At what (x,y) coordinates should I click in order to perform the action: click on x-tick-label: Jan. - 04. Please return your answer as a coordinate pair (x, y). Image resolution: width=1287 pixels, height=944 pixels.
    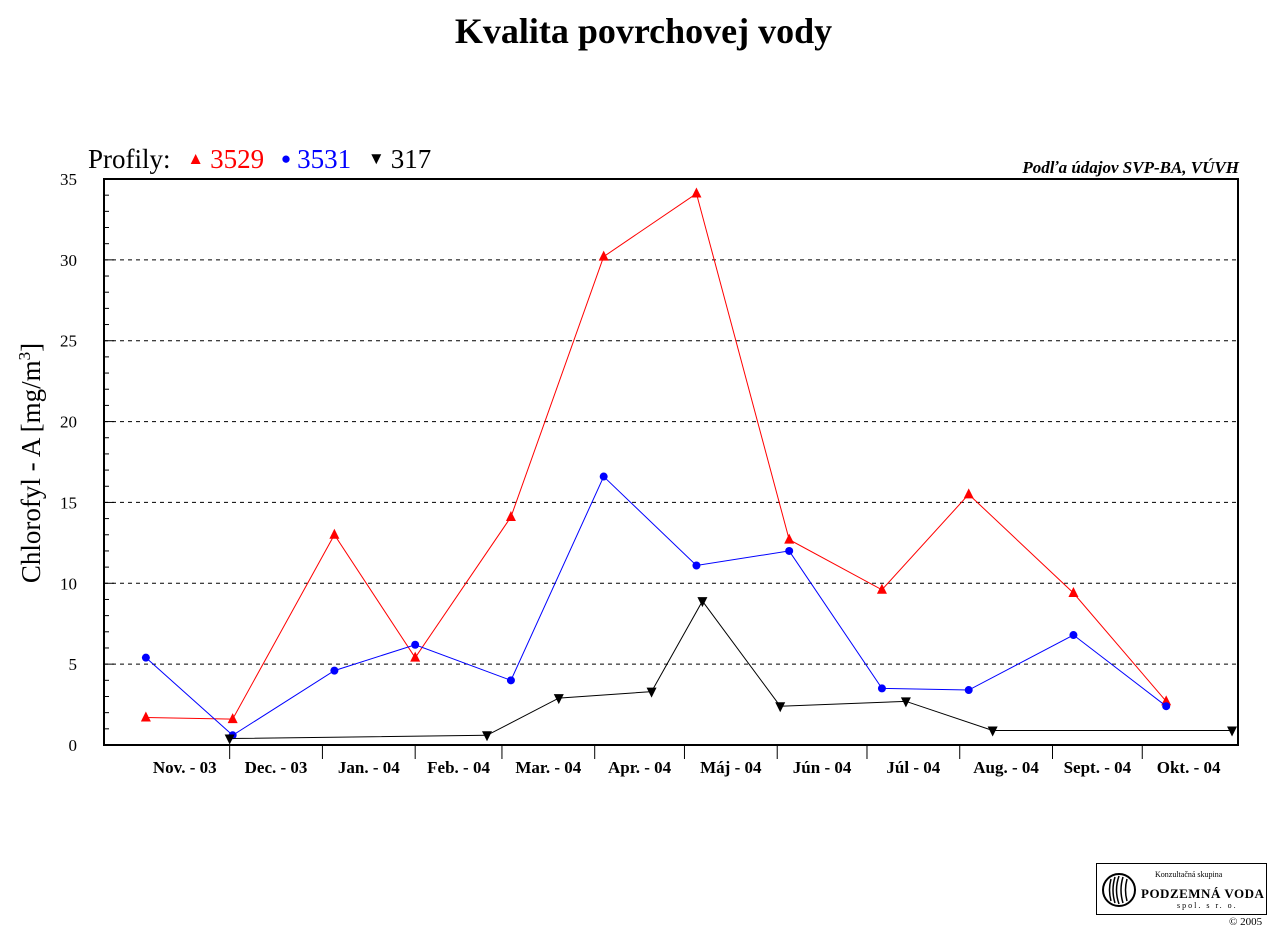
    Looking at the image, I should click on (369, 767).